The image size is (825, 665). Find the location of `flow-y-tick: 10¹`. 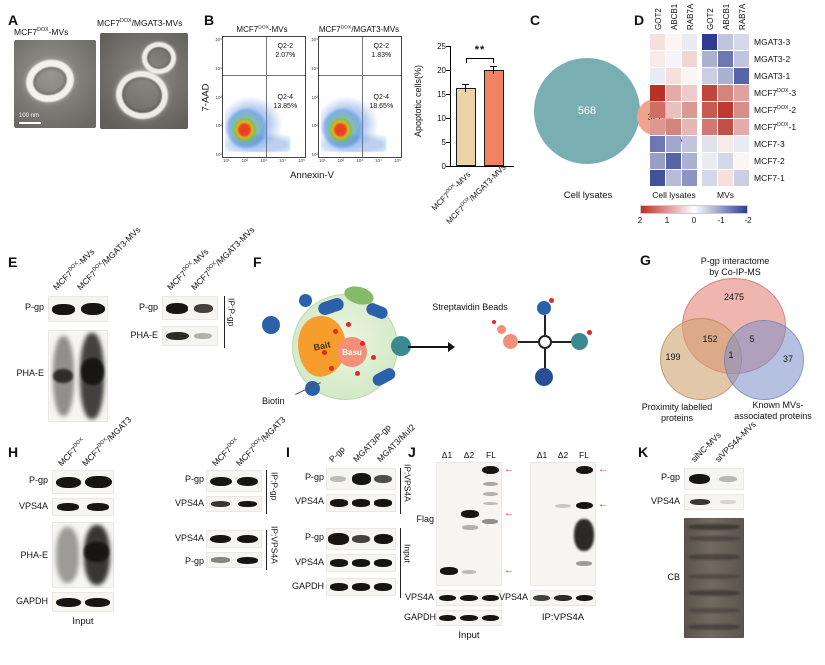

flow-y-tick: 10¹ is located at coordinates (218, 154).